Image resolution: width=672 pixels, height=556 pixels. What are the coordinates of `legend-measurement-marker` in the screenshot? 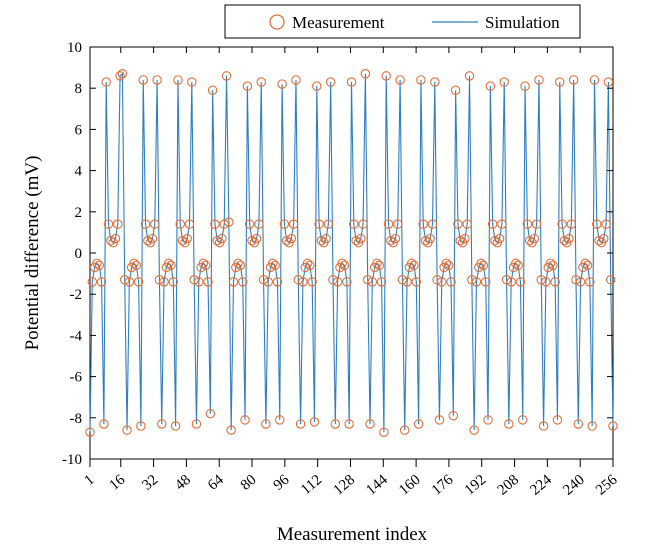 It's located at (277, 22).